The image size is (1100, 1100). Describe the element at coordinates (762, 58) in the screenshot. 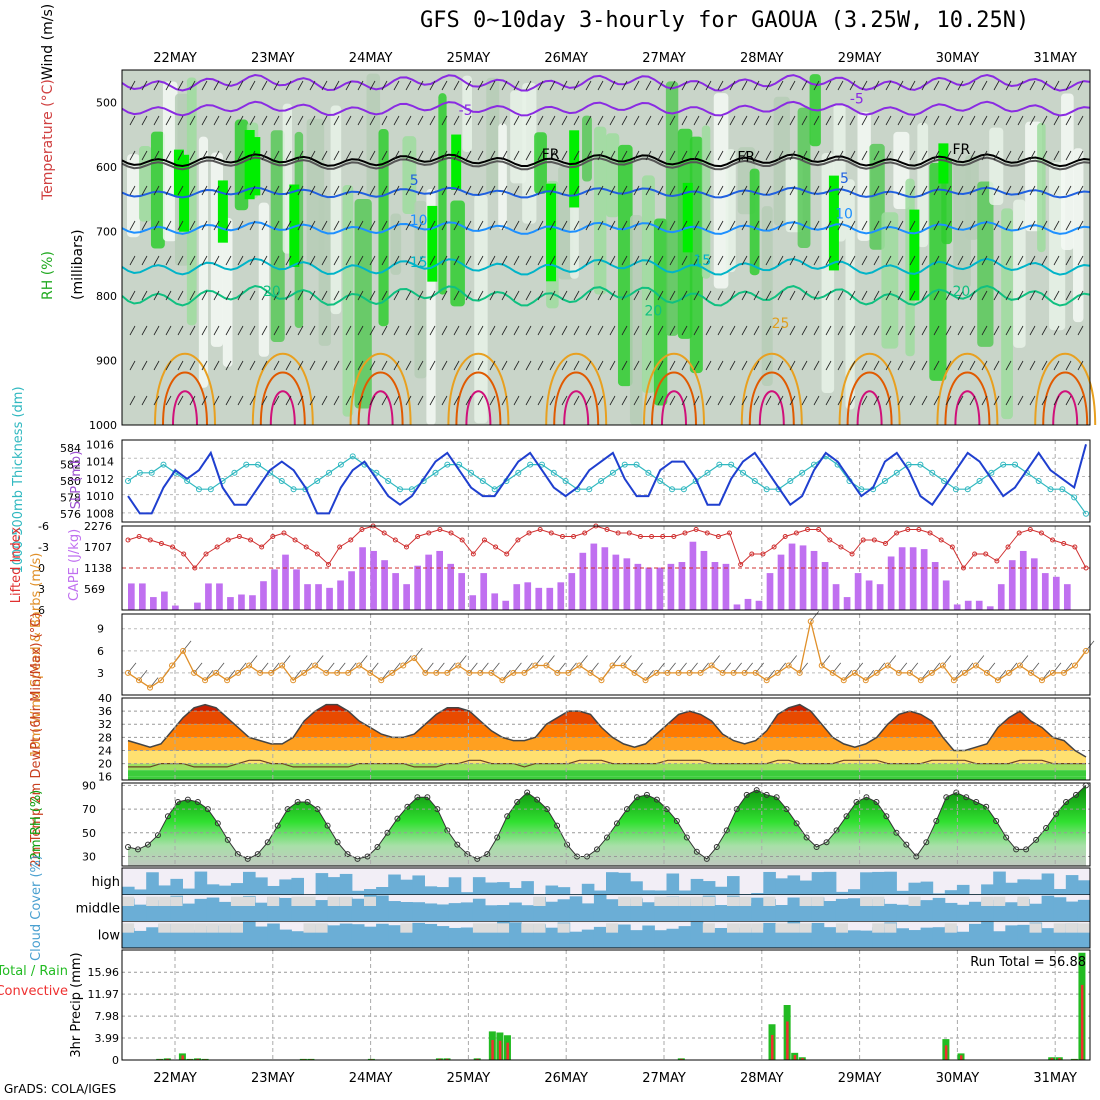

I see `date-label-top: 28MAY` at that location.